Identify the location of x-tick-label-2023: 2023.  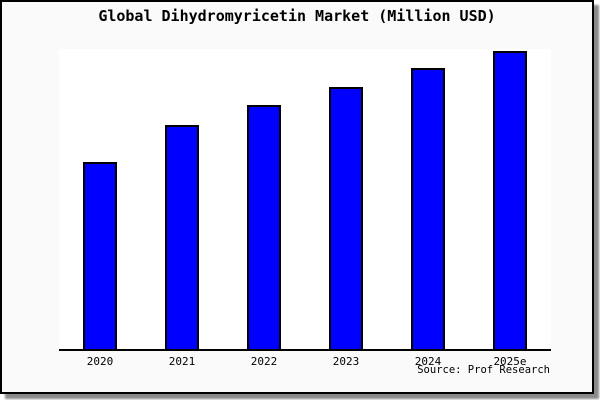
(346, 361).